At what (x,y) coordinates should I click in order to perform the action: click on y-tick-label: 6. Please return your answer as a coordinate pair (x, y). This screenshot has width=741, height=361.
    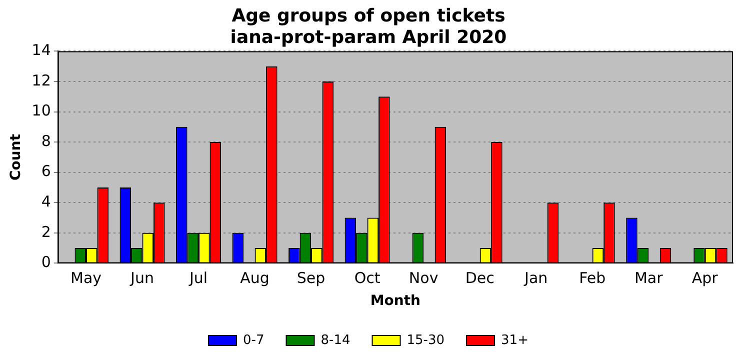
    Looking at the image, I should click on (46, 171).